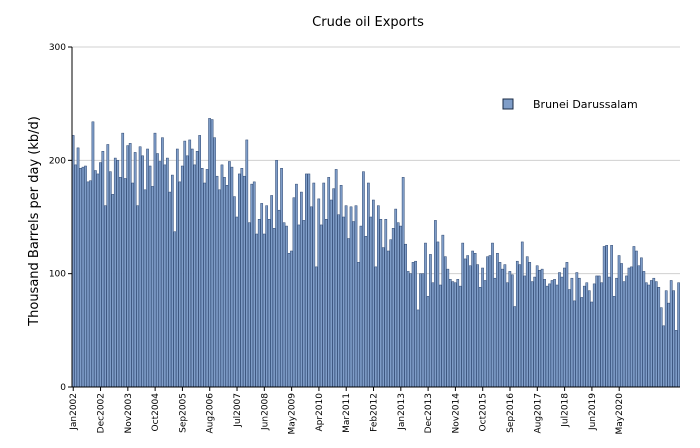 This screenshot has height=448, width=700. Describe the element at coordinates (238, 410) in the screenshot. I see `x-tick-label: Jul2007` at that location.